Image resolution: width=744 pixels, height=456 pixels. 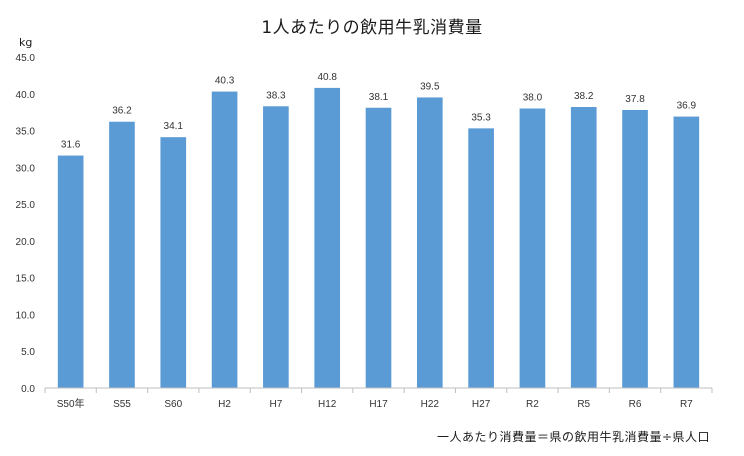 What do you see at coordinates (481, 404) in the screenshot?
I see `x-tick-label: H27` at bounding box center [481, 404].